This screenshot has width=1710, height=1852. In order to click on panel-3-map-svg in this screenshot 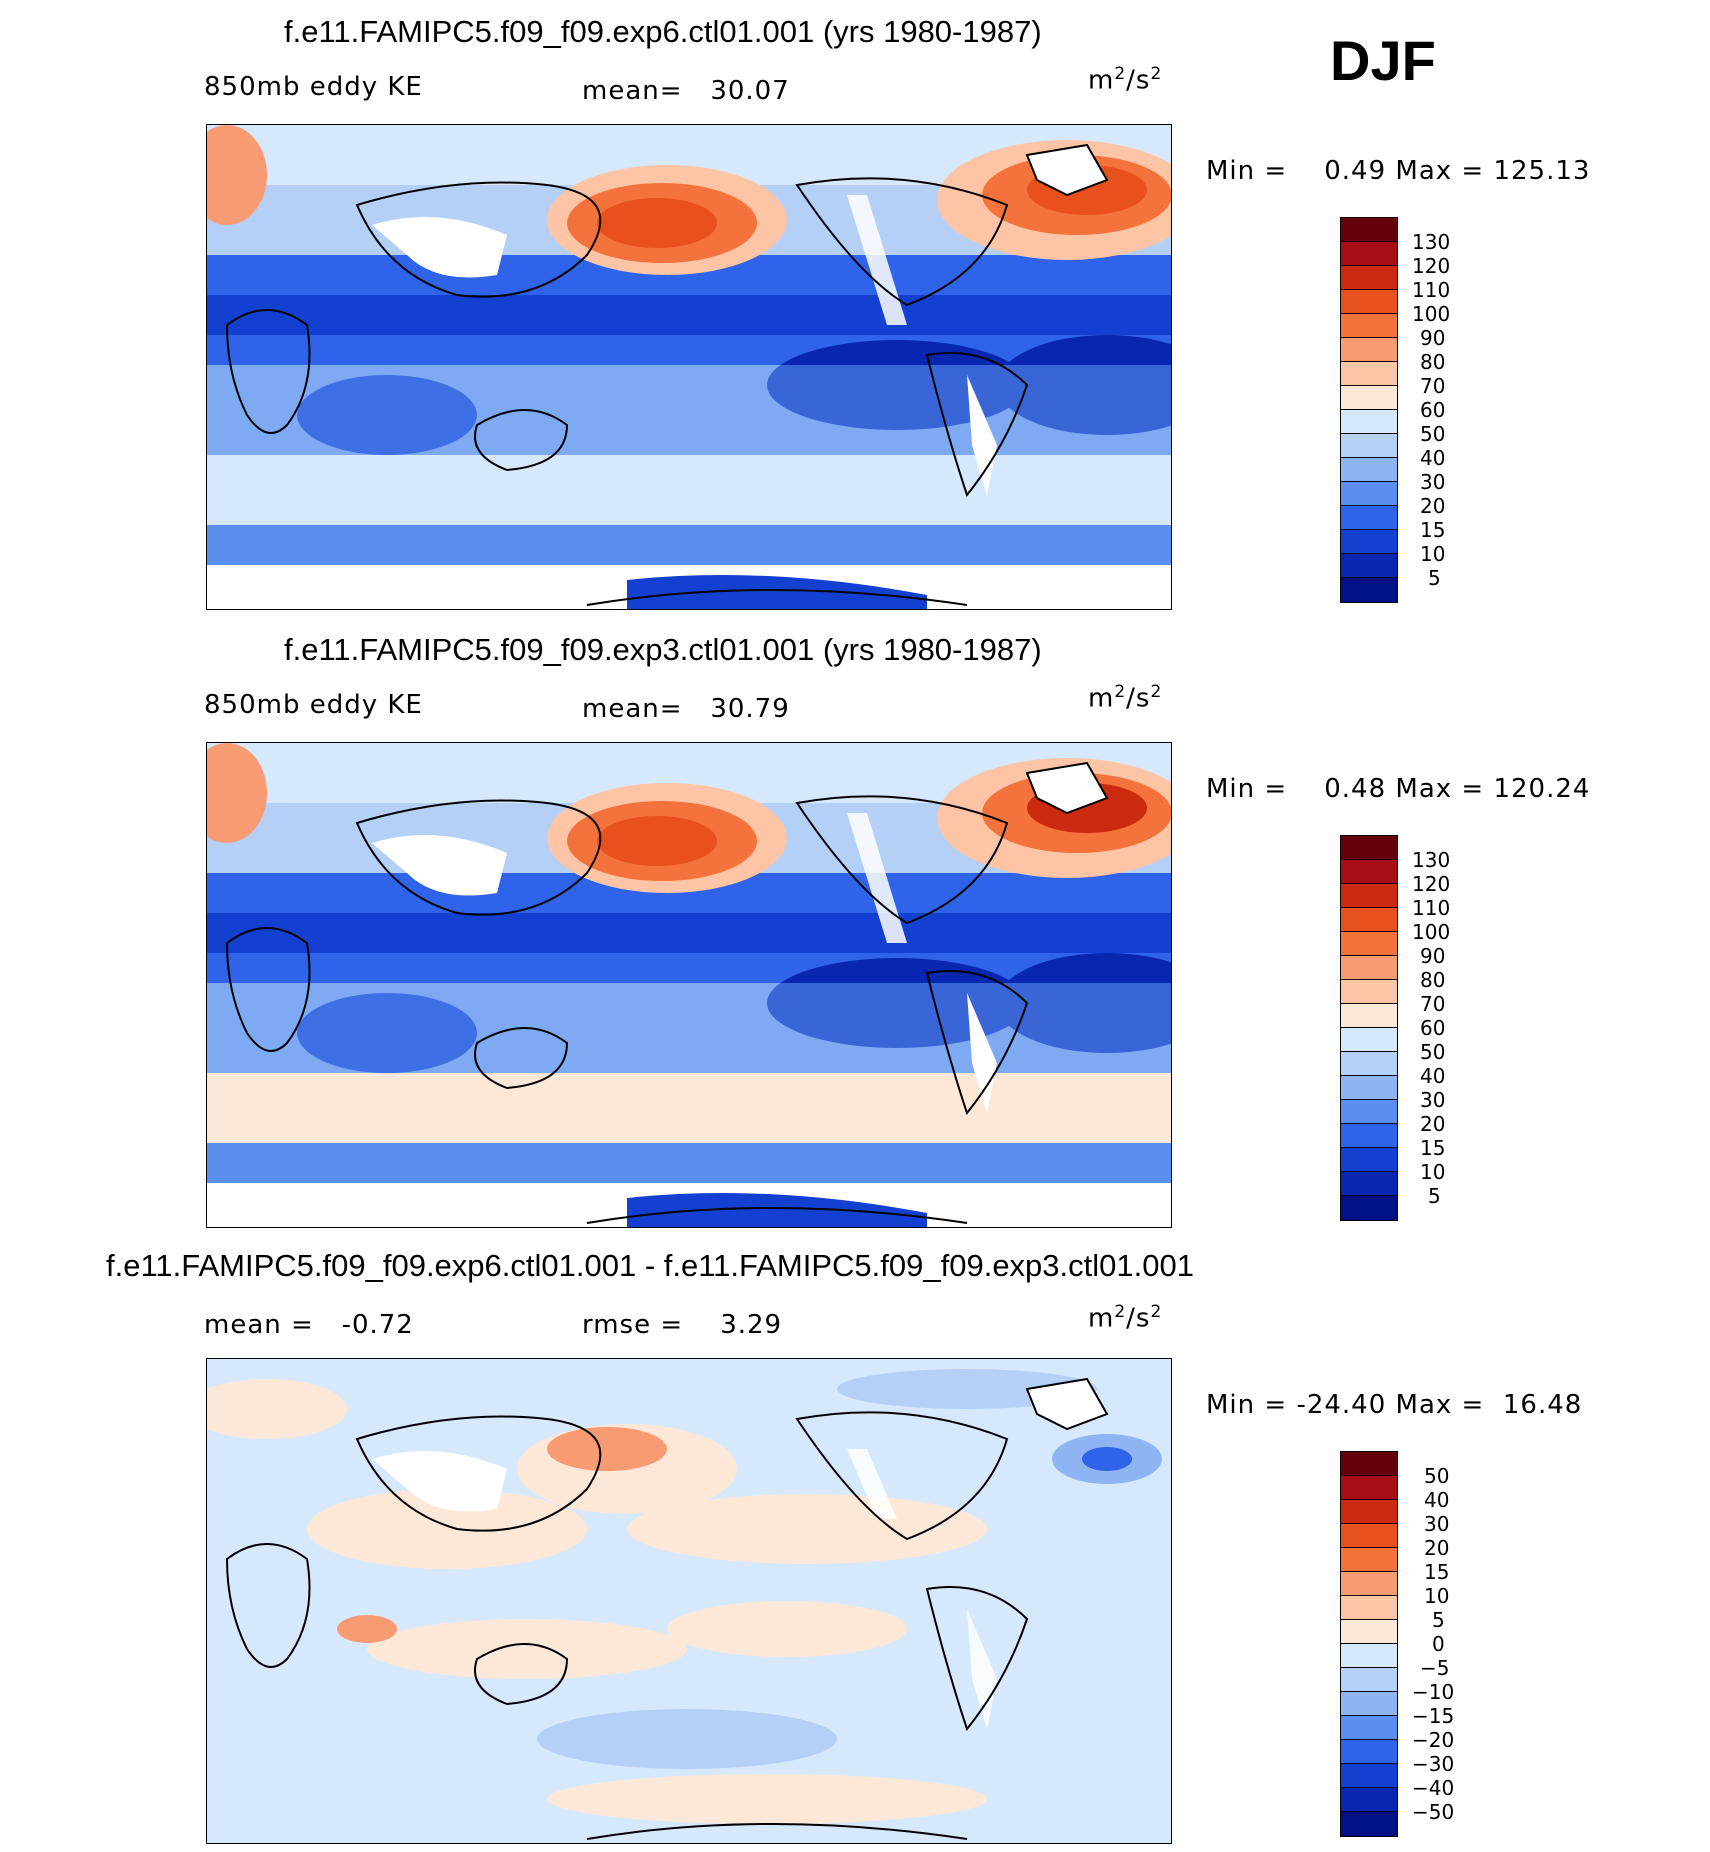, I will do `click(689, 1601)`.